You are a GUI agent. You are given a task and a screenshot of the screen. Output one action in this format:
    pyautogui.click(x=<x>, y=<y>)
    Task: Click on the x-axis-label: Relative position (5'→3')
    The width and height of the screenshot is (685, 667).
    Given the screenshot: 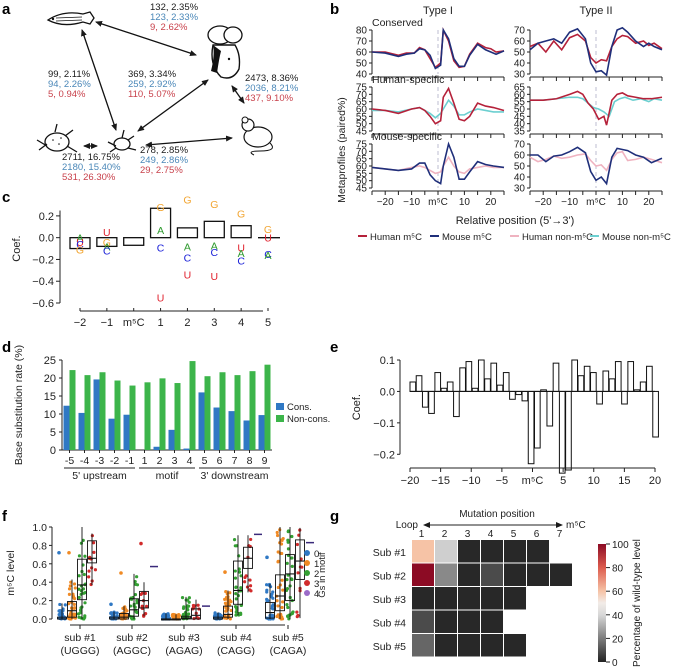 What is the action you would take?
    pyautogui.click(x=515, y=221)
    